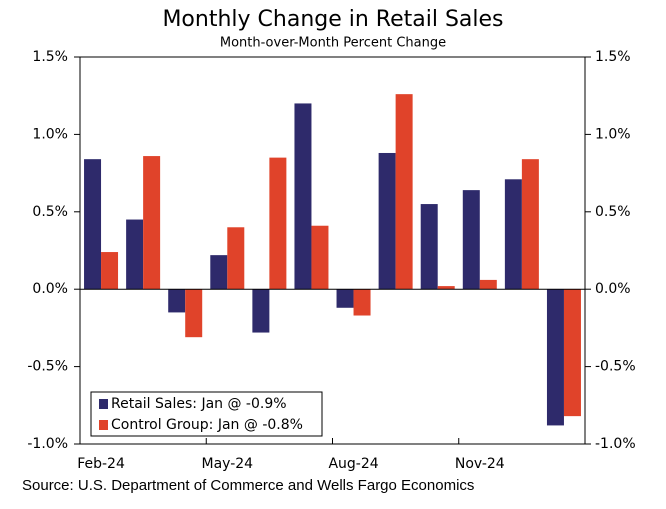  What do you see at coordinates (228, 464) in the screenshot?
I see `x-tick-label: May-24` at bounding box center [228, 464].